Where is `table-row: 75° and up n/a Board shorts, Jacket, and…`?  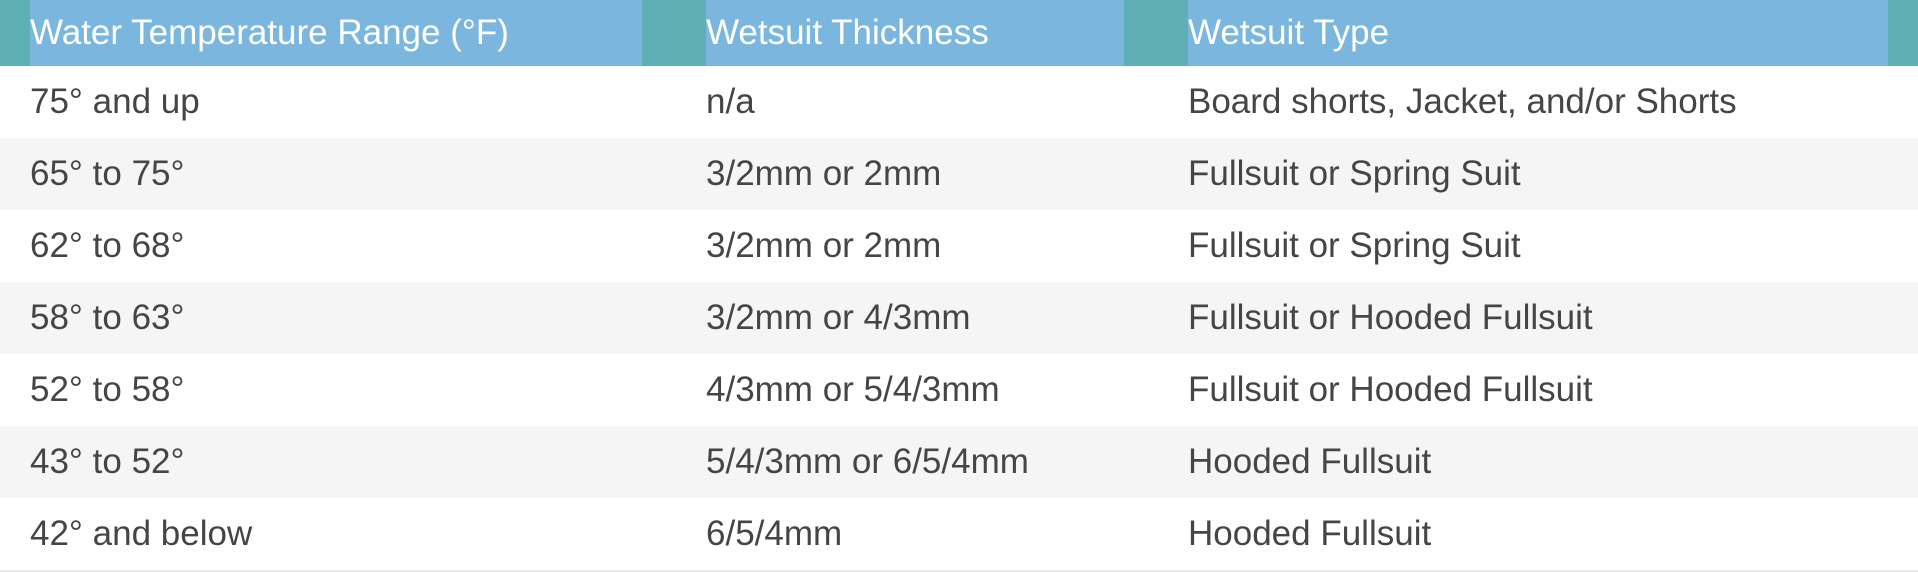
table-row: 75° and up n/a Board shorts, Jacket, and… is located at coordinates (959, 102).